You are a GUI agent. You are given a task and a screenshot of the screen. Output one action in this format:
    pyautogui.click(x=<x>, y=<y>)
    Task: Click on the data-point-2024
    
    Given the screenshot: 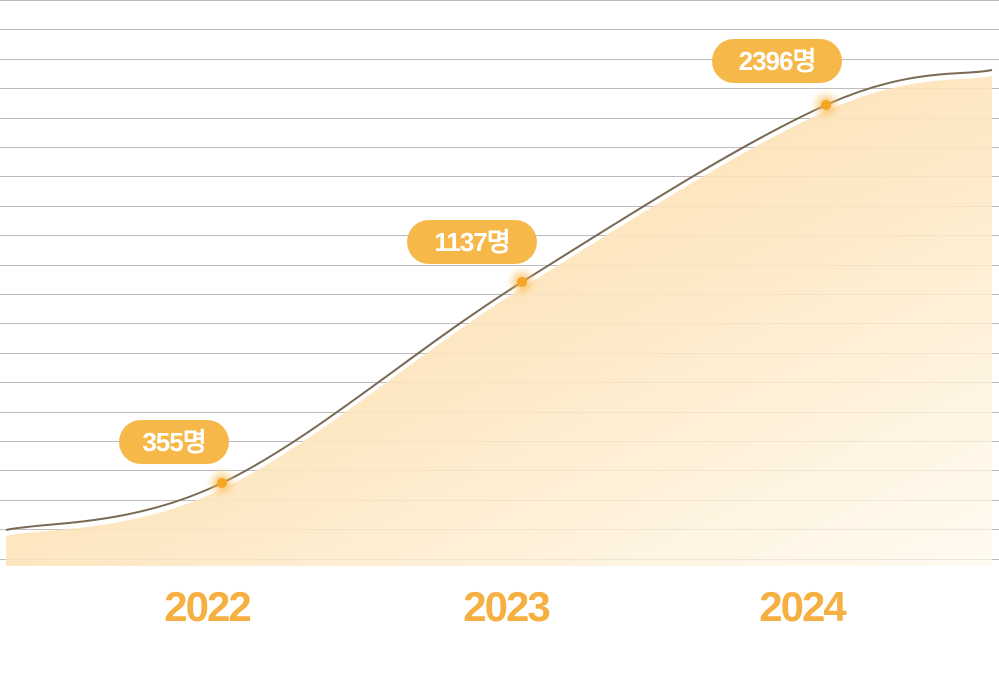 What is the action you would take?
    pyautogui.click(x=826, y=105)
    